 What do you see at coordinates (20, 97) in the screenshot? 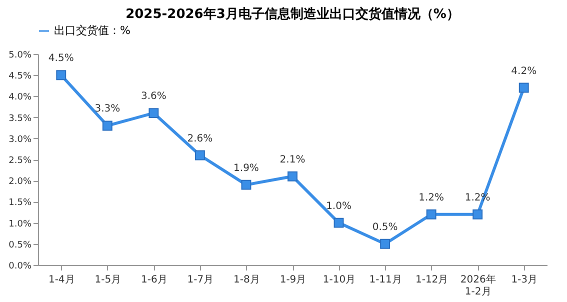
I see `y-tick-label: 4.0%` at bounding box center [20, 97].